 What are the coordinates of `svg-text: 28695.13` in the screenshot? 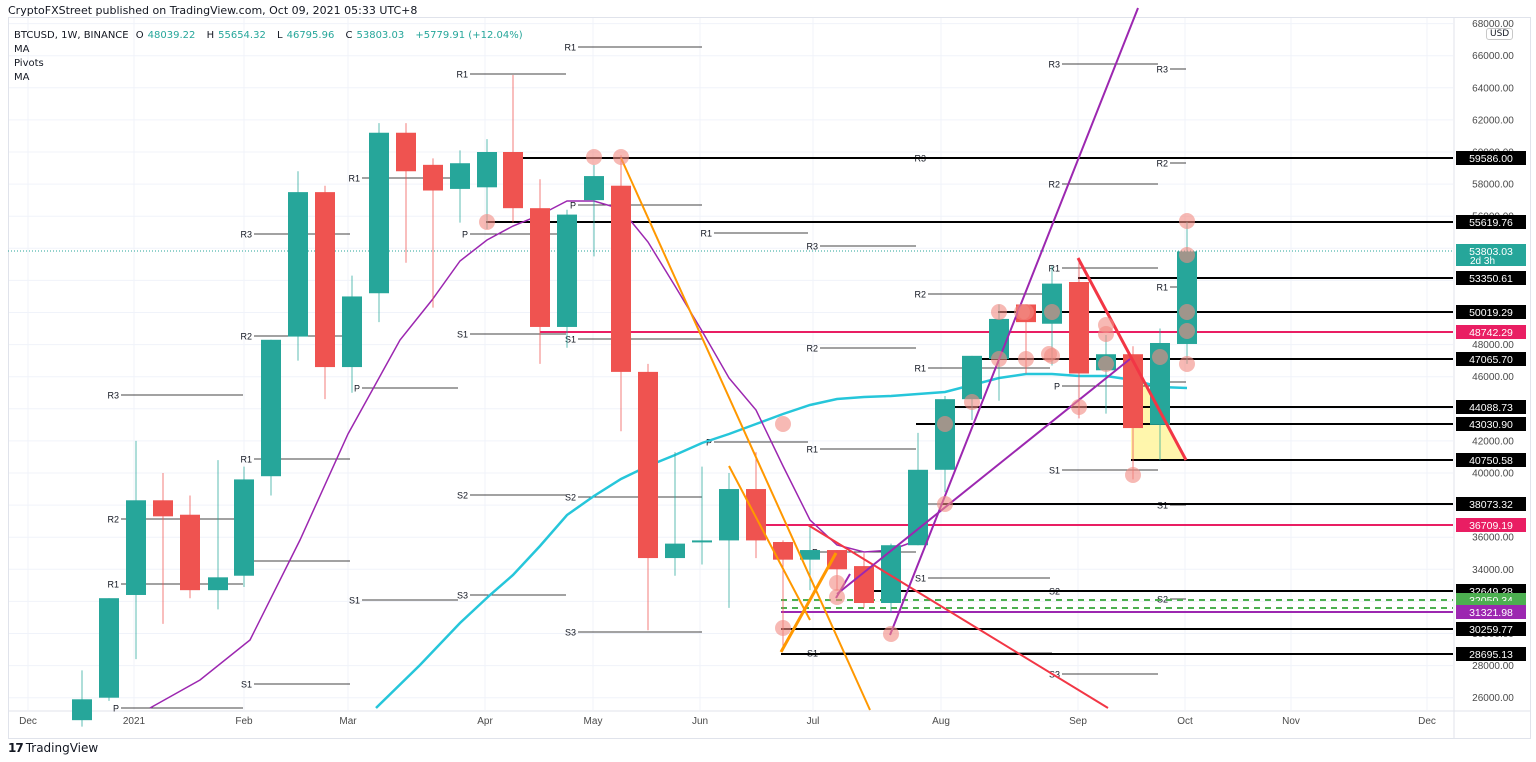 It's located at (1491, 655).